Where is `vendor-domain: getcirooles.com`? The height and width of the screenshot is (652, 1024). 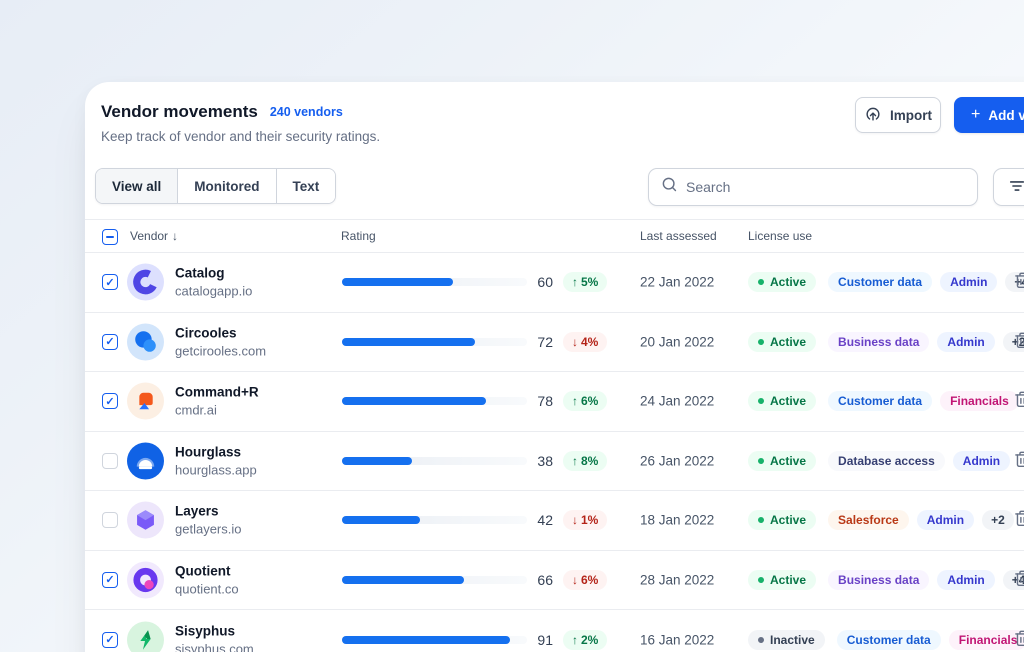 vendor-domain: getcirooles.com is located at coordinates (221, 351).